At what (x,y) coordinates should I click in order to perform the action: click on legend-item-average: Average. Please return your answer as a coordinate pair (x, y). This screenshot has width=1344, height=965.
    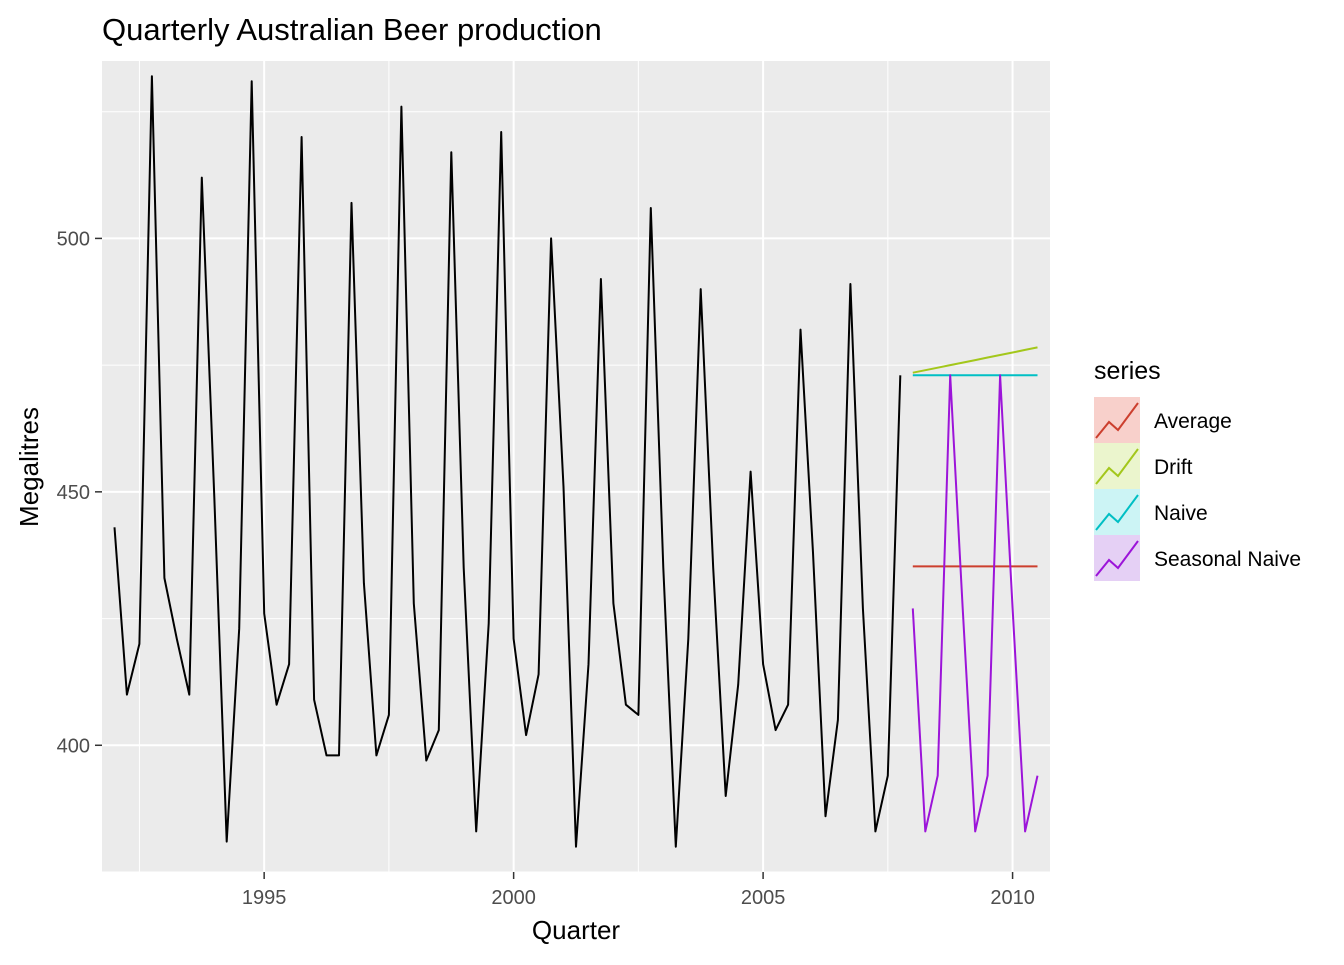
    Looking at the image, I should click on (1163, 420).